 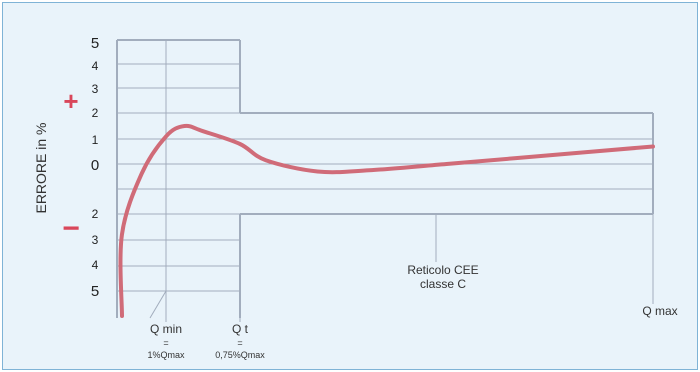 I want to click on annotation-line-1: Reticolo CEE, so click(x=442, y=270).